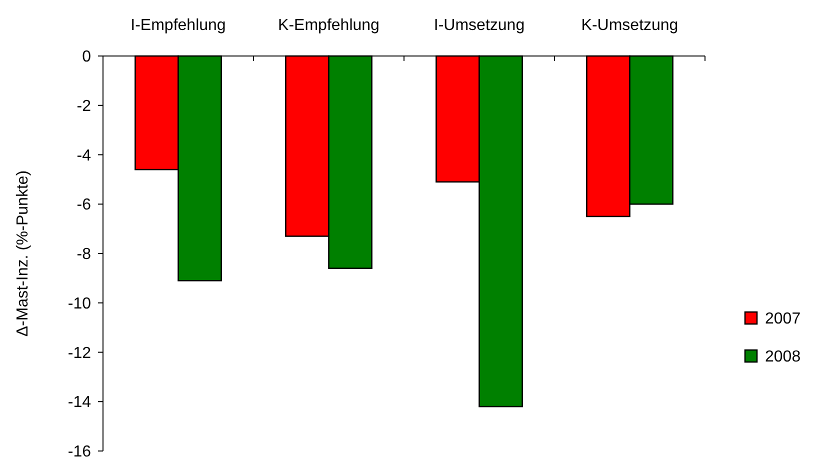 This screenshot has height=457, width=813. I want to click on y-axis-title: Δ-Mast-Inz. (%-Punkte), so click(23, 253).